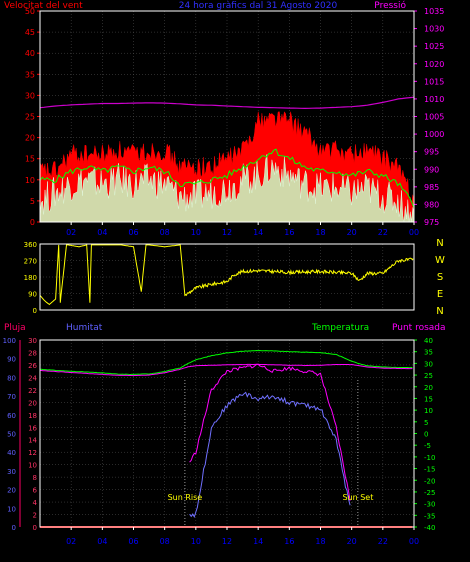 The image size is (470, 562). I want to click on rain-tick-label: 30, so click(11, 472).